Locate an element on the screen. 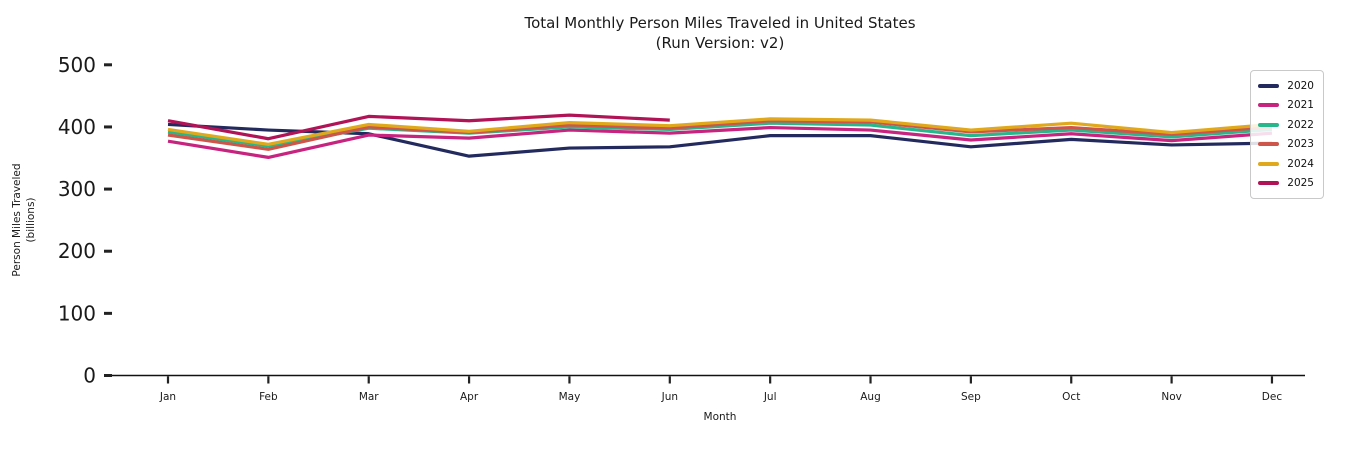 The width and height of the screenshot is (1350, 450). legend-label-2021: 2021 is located at coordinates (1300, 105).